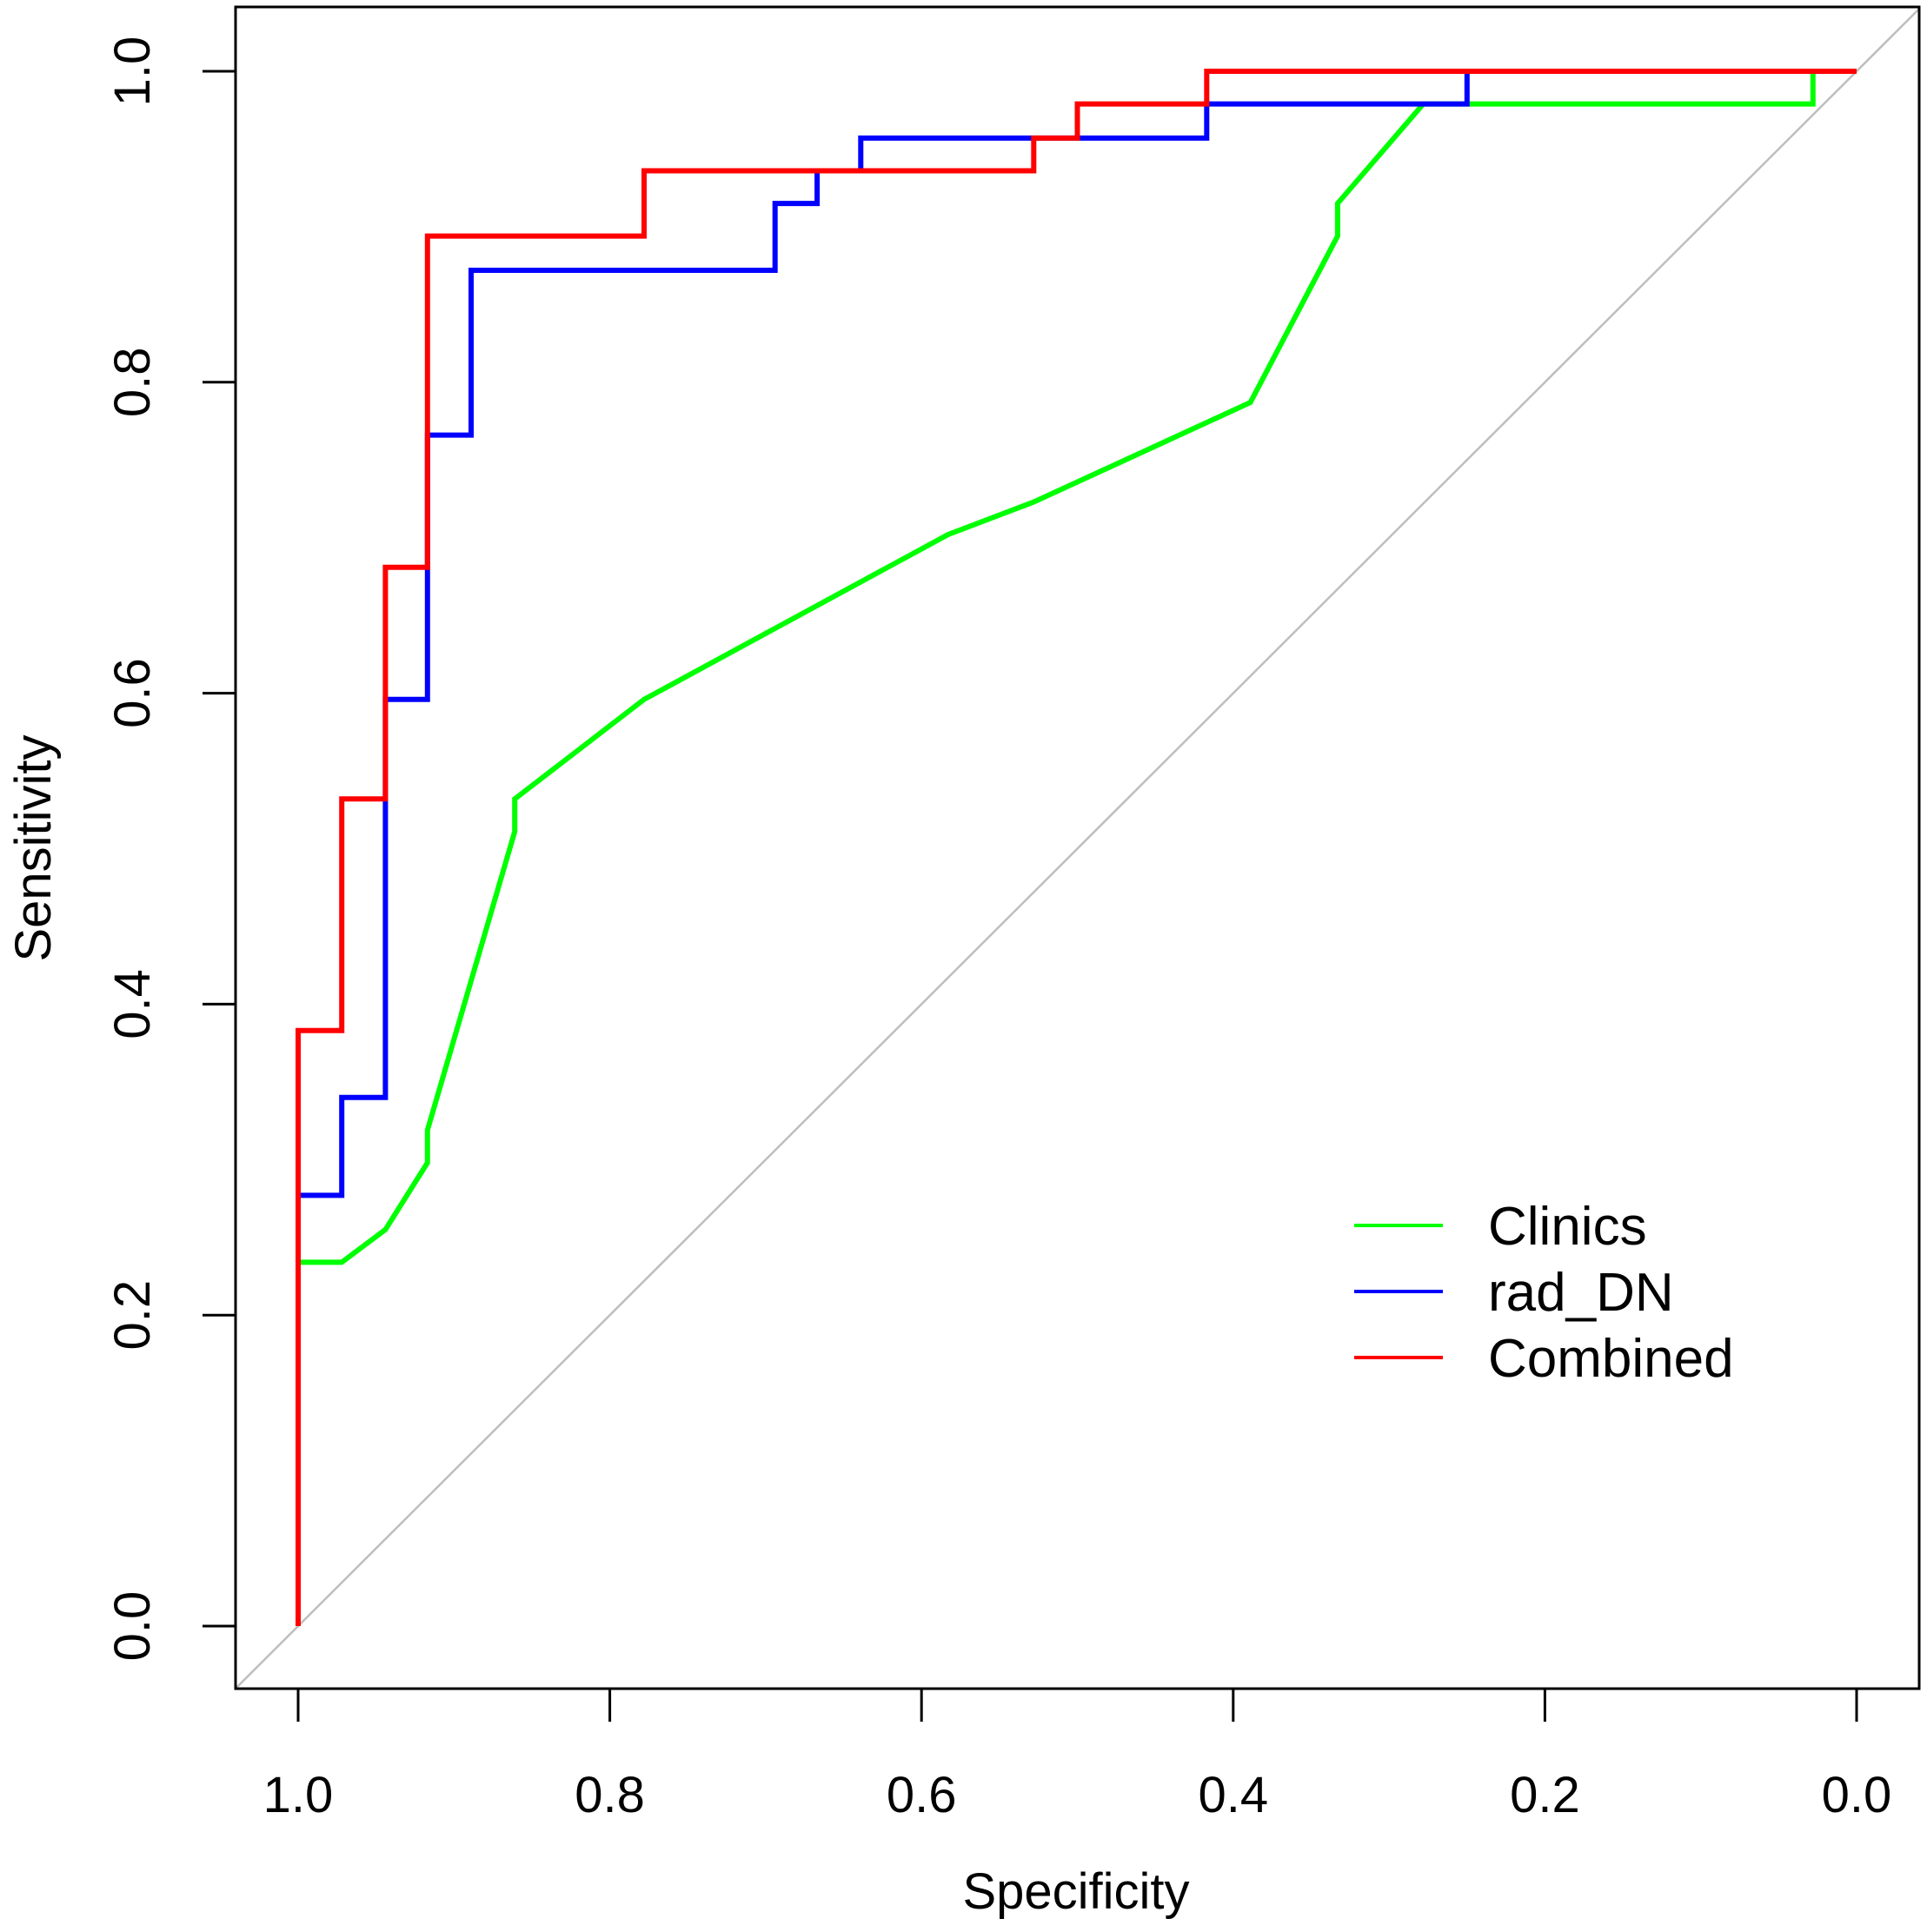  What do you see at coordinates (1077, 1755) in the screenshot?
I see `x-axis: 1.0 0.8 0.6 0.4 0.2 0.0` at bounding box center [1077, 1755].